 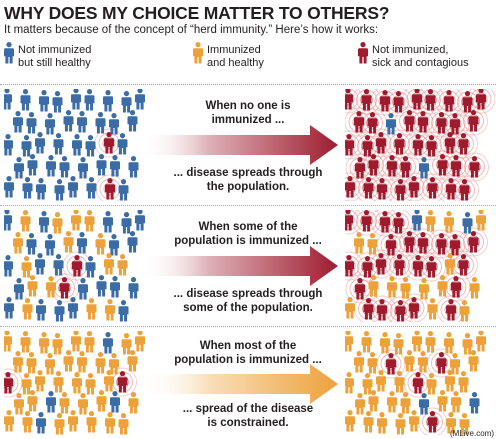 I want to click on legend-label: Not immunized, sick and contagious, so click(x=420, y=56).